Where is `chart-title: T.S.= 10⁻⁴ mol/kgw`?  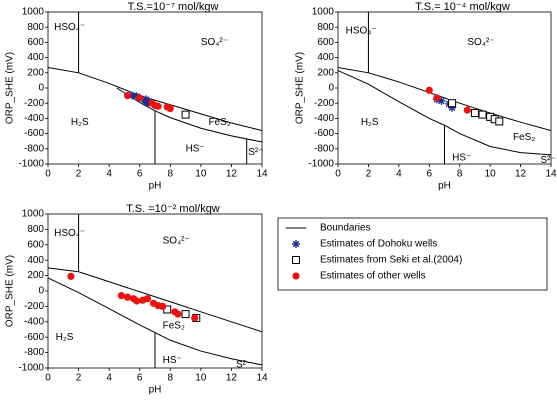 chart-title: T.S.= 10⁻⁴ mol/kgw is located at coordinates (462, 7).